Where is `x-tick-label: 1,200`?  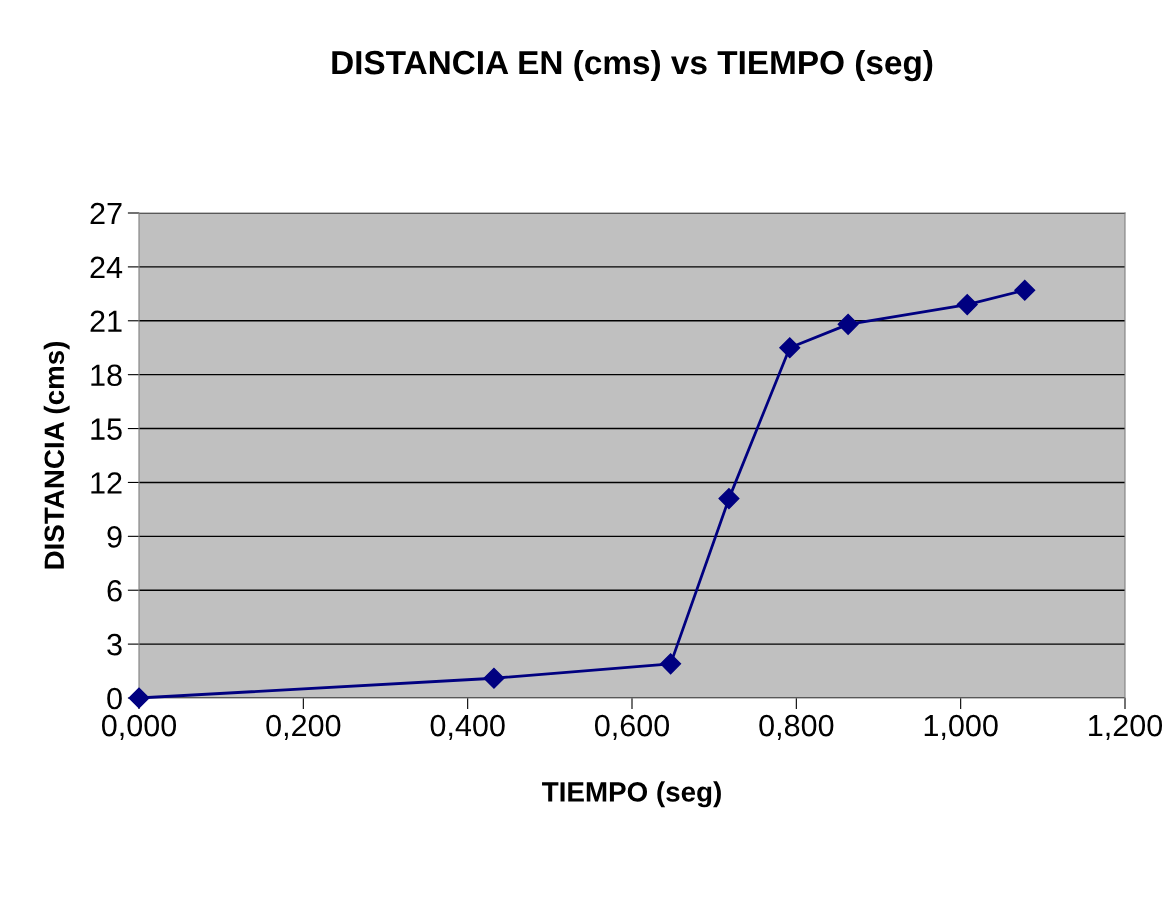 x-tick-label: 1,200 is located at coordinates (1126, 727).